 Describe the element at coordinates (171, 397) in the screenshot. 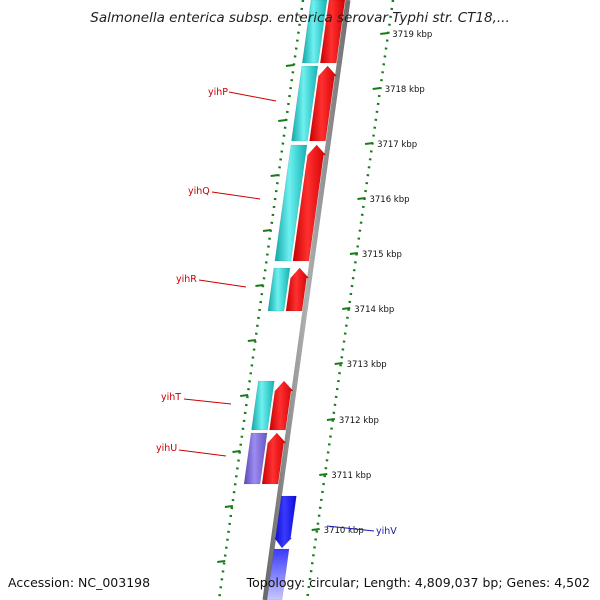

I see `gene-label: yihT` at that location.